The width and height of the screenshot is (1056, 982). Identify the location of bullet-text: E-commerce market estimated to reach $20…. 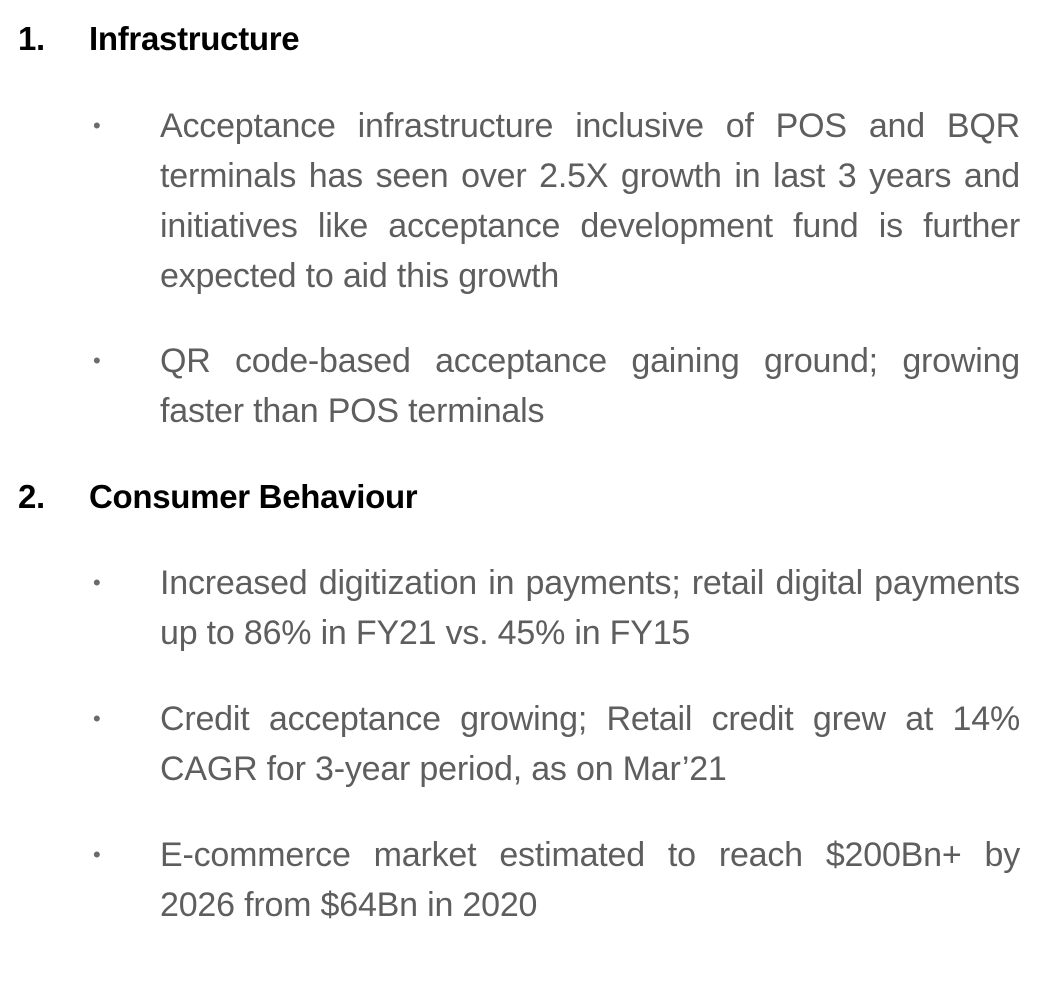
(590, 880).